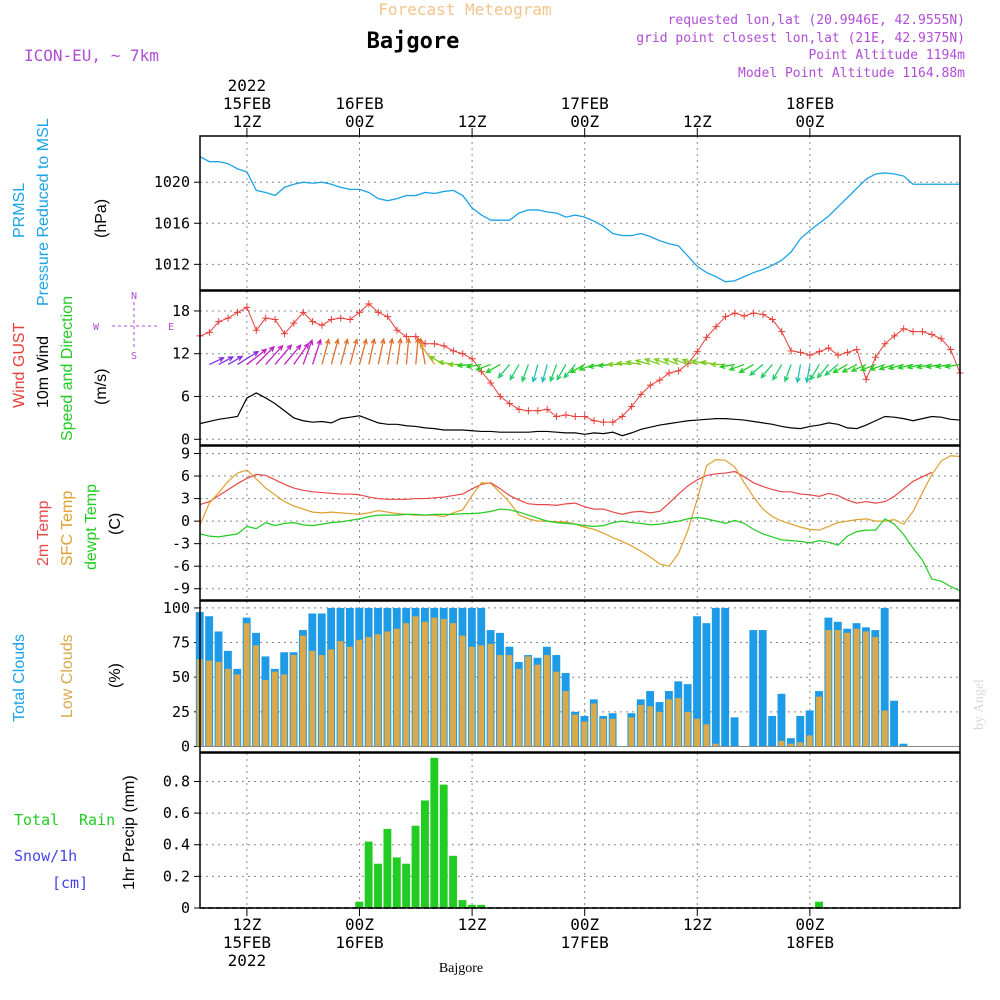 This screenshot has width=1000, height=1000. I want to click on compass-n: N, so click(134, 296).